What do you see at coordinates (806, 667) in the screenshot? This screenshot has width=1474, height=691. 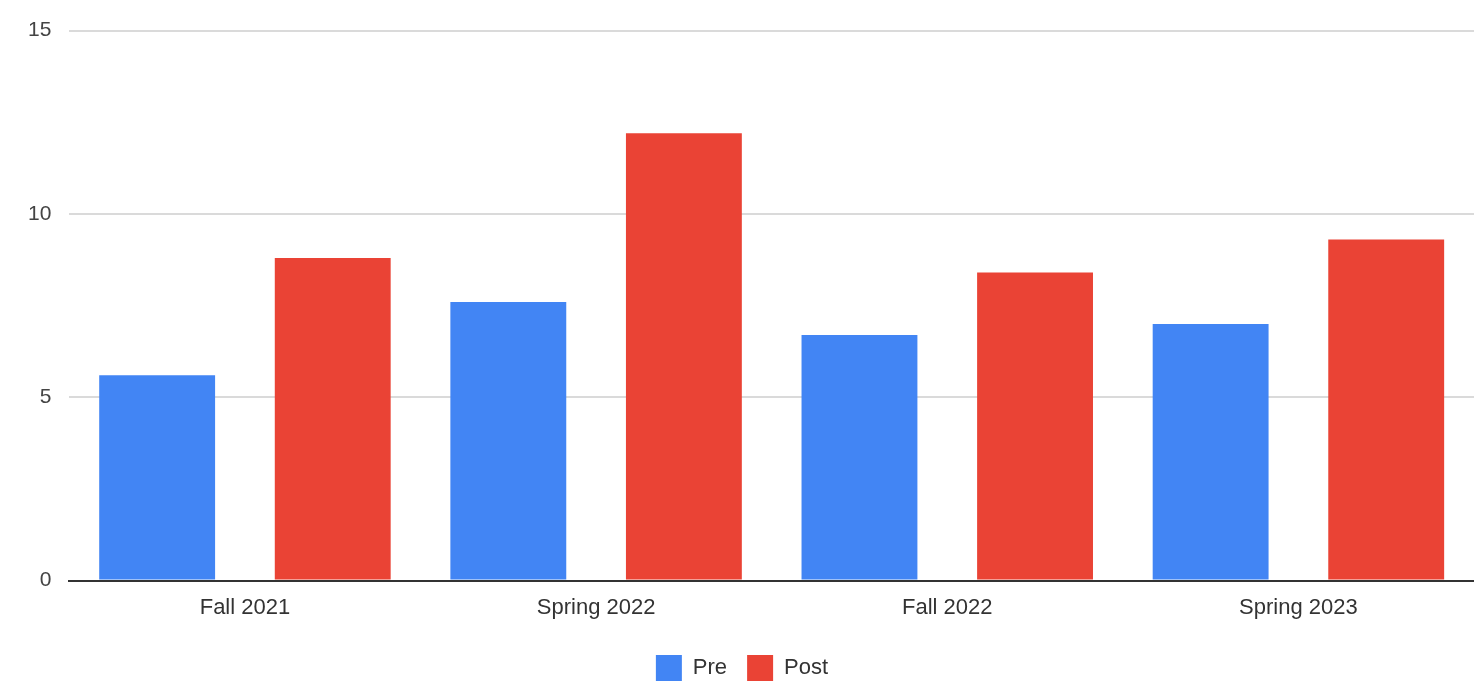 I see `legend-label: Post` at bounding box center [806, 667].